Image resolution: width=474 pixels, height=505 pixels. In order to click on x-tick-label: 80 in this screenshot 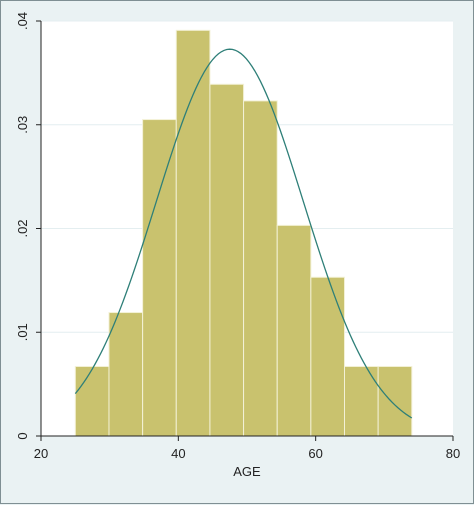, I will do `click(453, 453)`.